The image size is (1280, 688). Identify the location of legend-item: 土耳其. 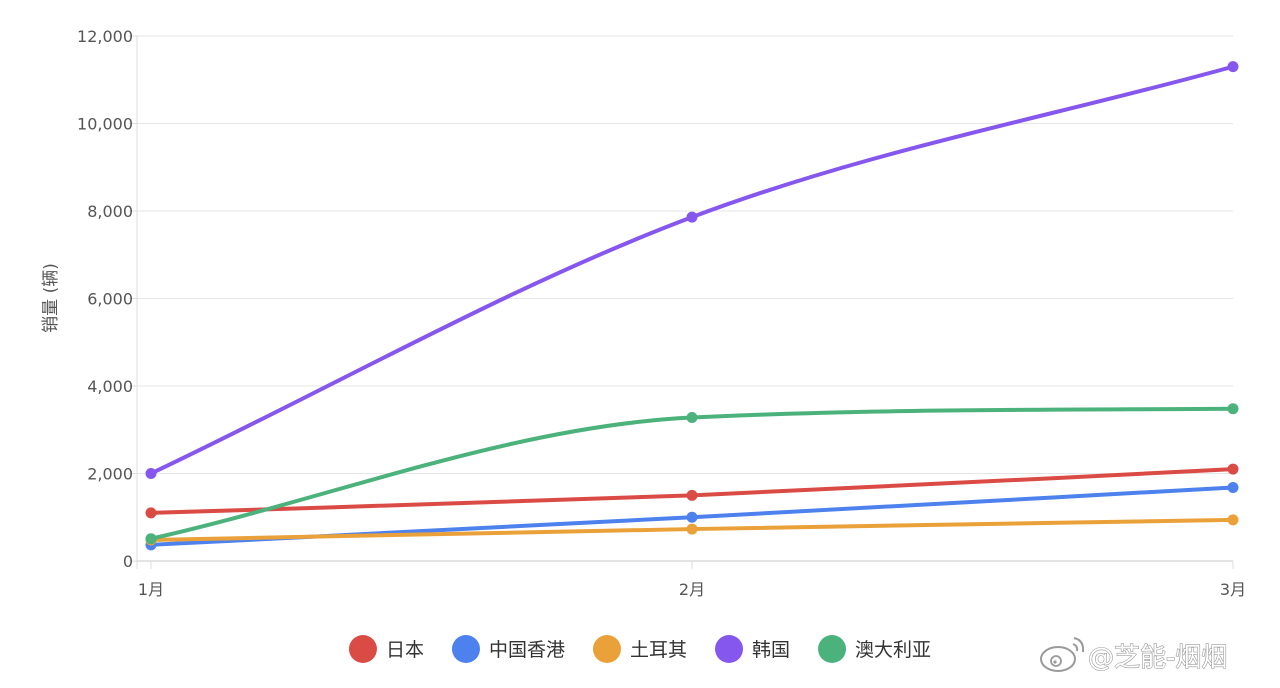
(639, 649).